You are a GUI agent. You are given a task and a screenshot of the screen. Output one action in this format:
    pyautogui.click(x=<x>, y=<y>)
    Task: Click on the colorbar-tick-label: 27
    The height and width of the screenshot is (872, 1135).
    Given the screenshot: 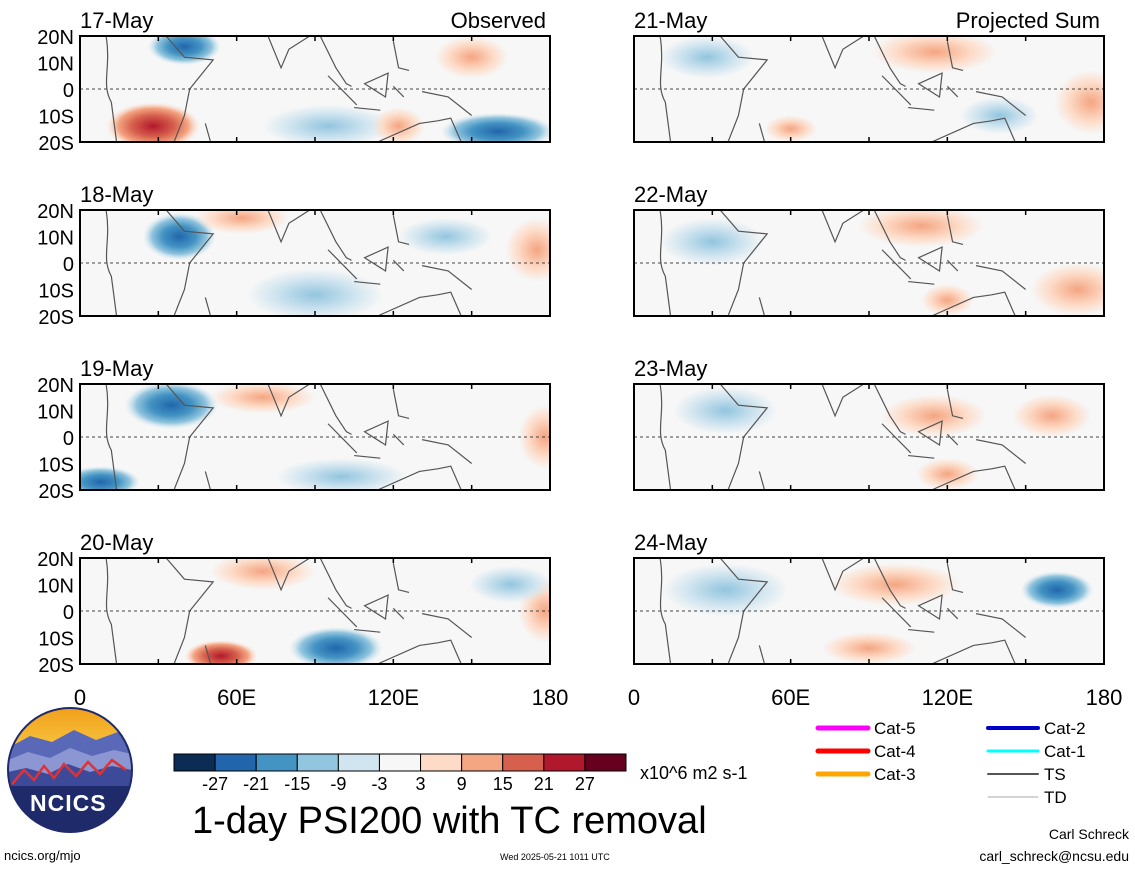 What is the action you would take?
    pyautogui.click(x=585, y=784)
    